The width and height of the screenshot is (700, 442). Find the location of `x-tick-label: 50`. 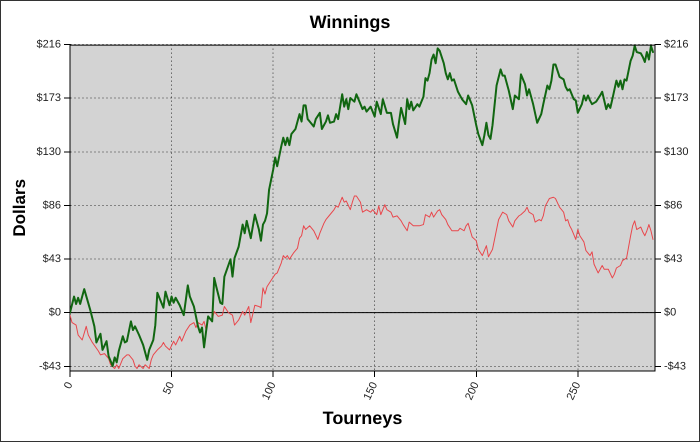

x-tick-label: 50 is located at coordinates (169, 388).